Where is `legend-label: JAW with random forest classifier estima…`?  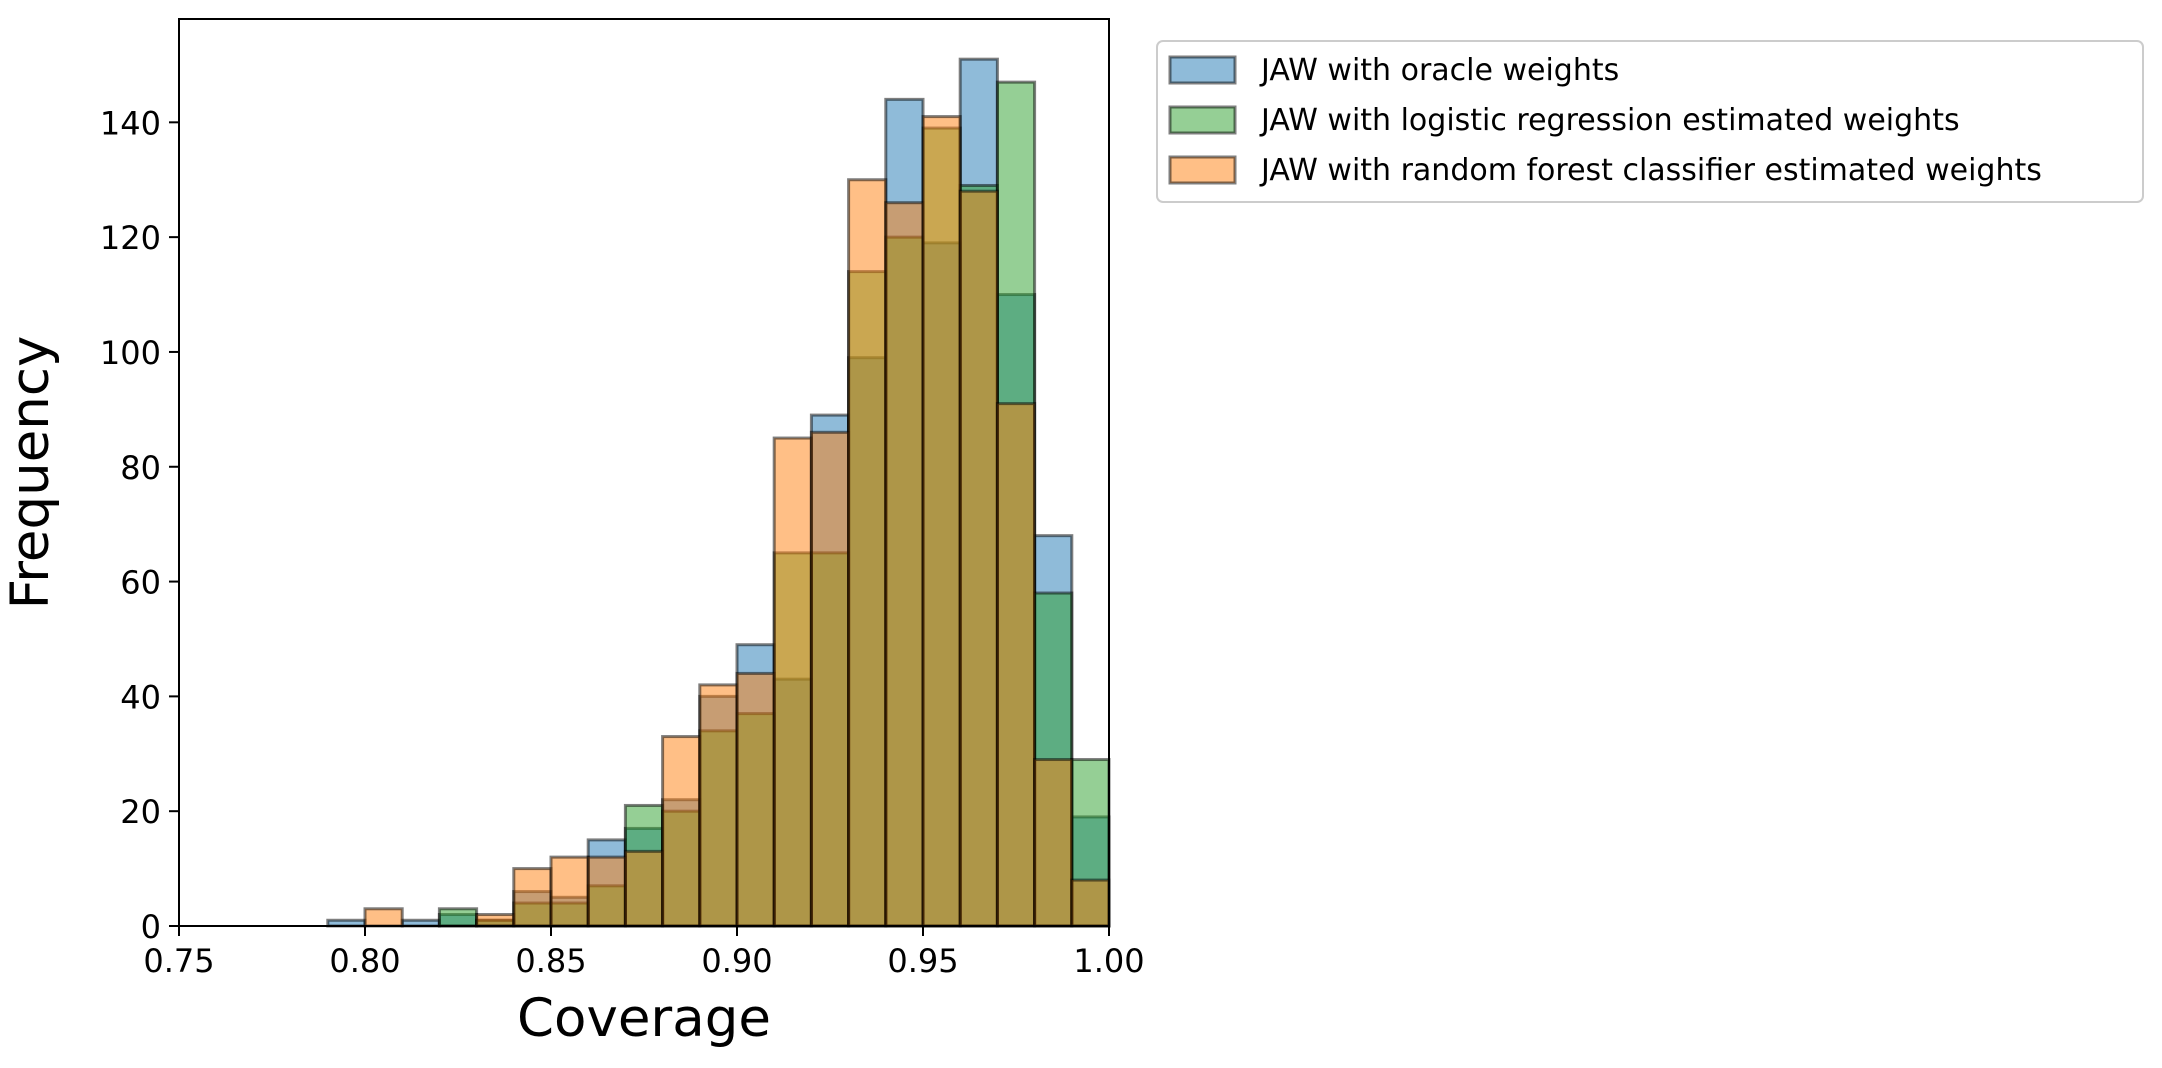
legend-label: JAW with random forest classifier estima… is located at coordinates (1650, 170).